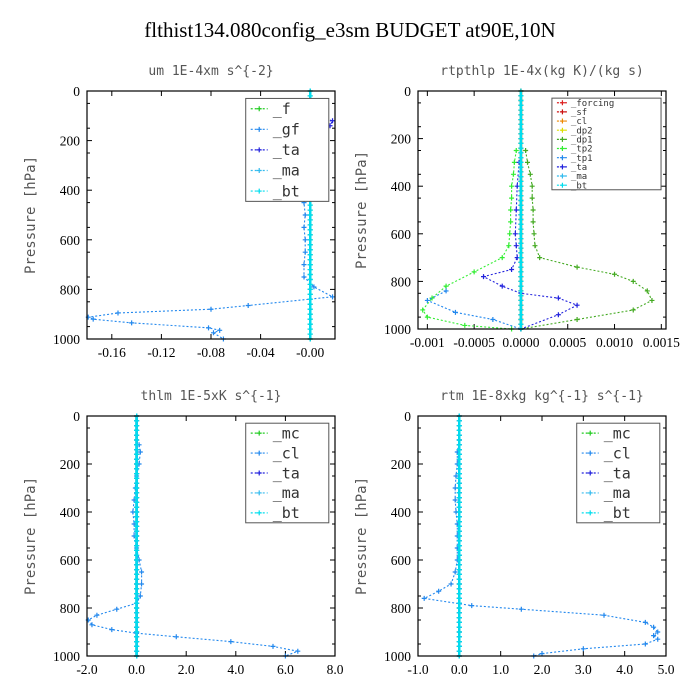  What do you see at coordinates (567, 342) in the screenshot?
I see `x-tick-label: 0.0005` at bounding box center [567, 342].